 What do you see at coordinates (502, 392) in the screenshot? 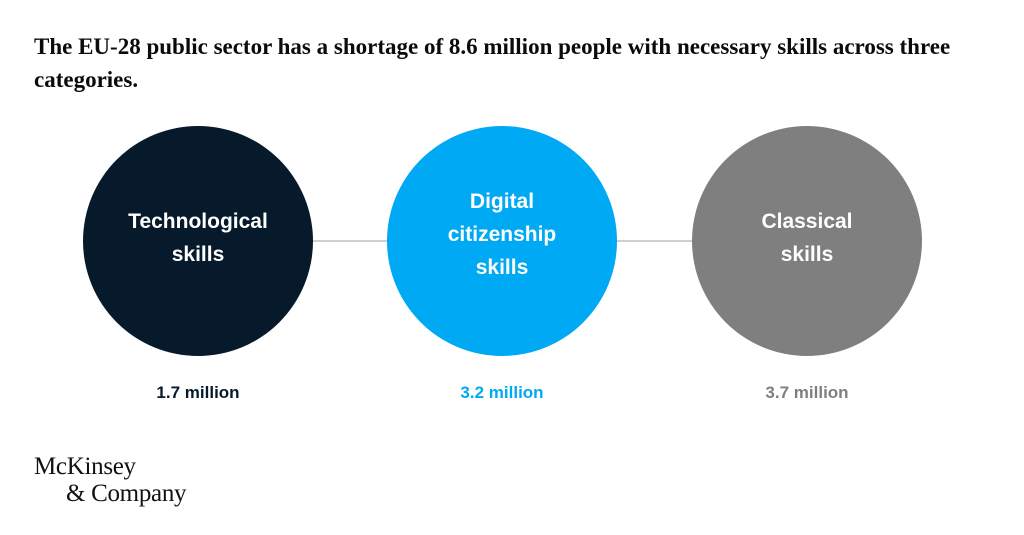
I see `digital-citizenship-skills-value: 3.2 million` at bounding box center [502, 392].